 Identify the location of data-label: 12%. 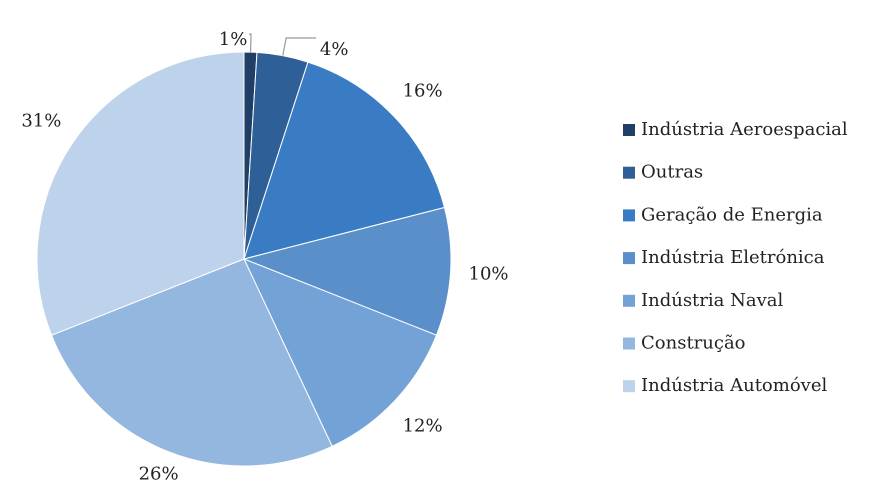
(423, 426).